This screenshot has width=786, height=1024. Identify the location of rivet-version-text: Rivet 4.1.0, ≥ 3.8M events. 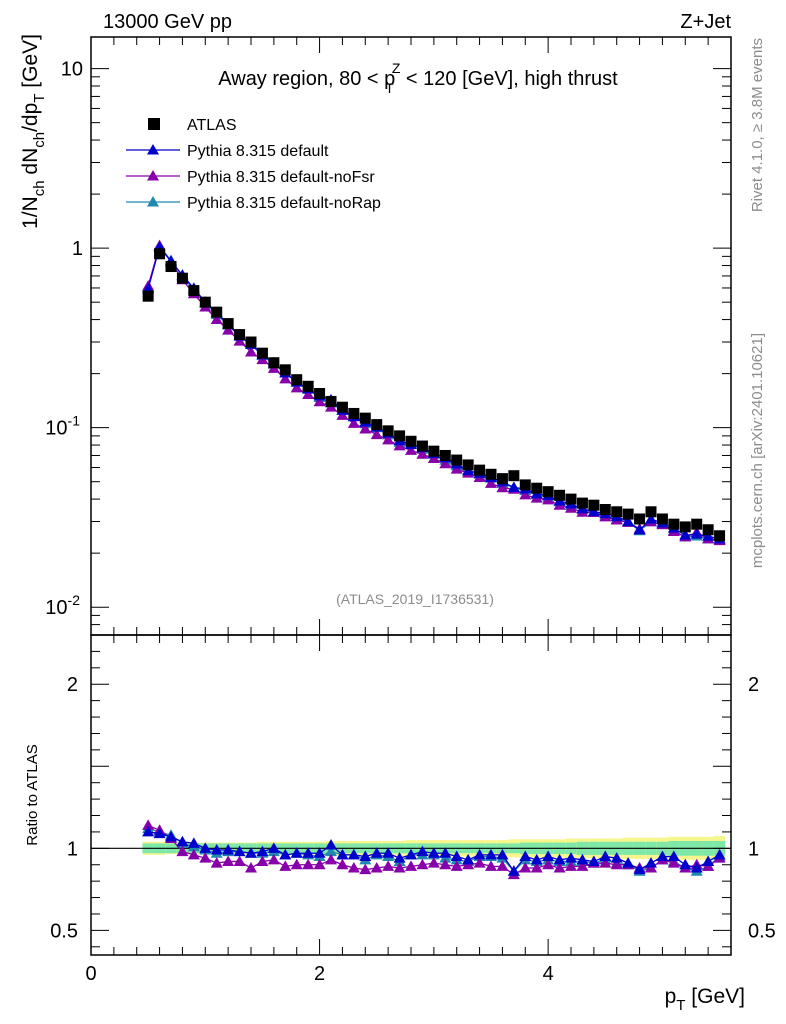
(757, 125).